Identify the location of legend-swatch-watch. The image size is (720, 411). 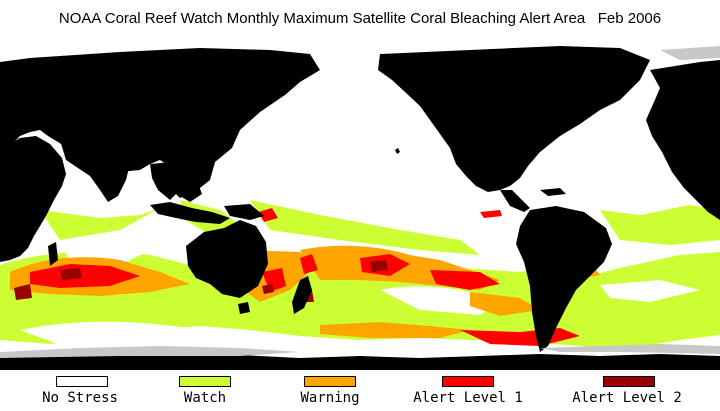
(205, 381).